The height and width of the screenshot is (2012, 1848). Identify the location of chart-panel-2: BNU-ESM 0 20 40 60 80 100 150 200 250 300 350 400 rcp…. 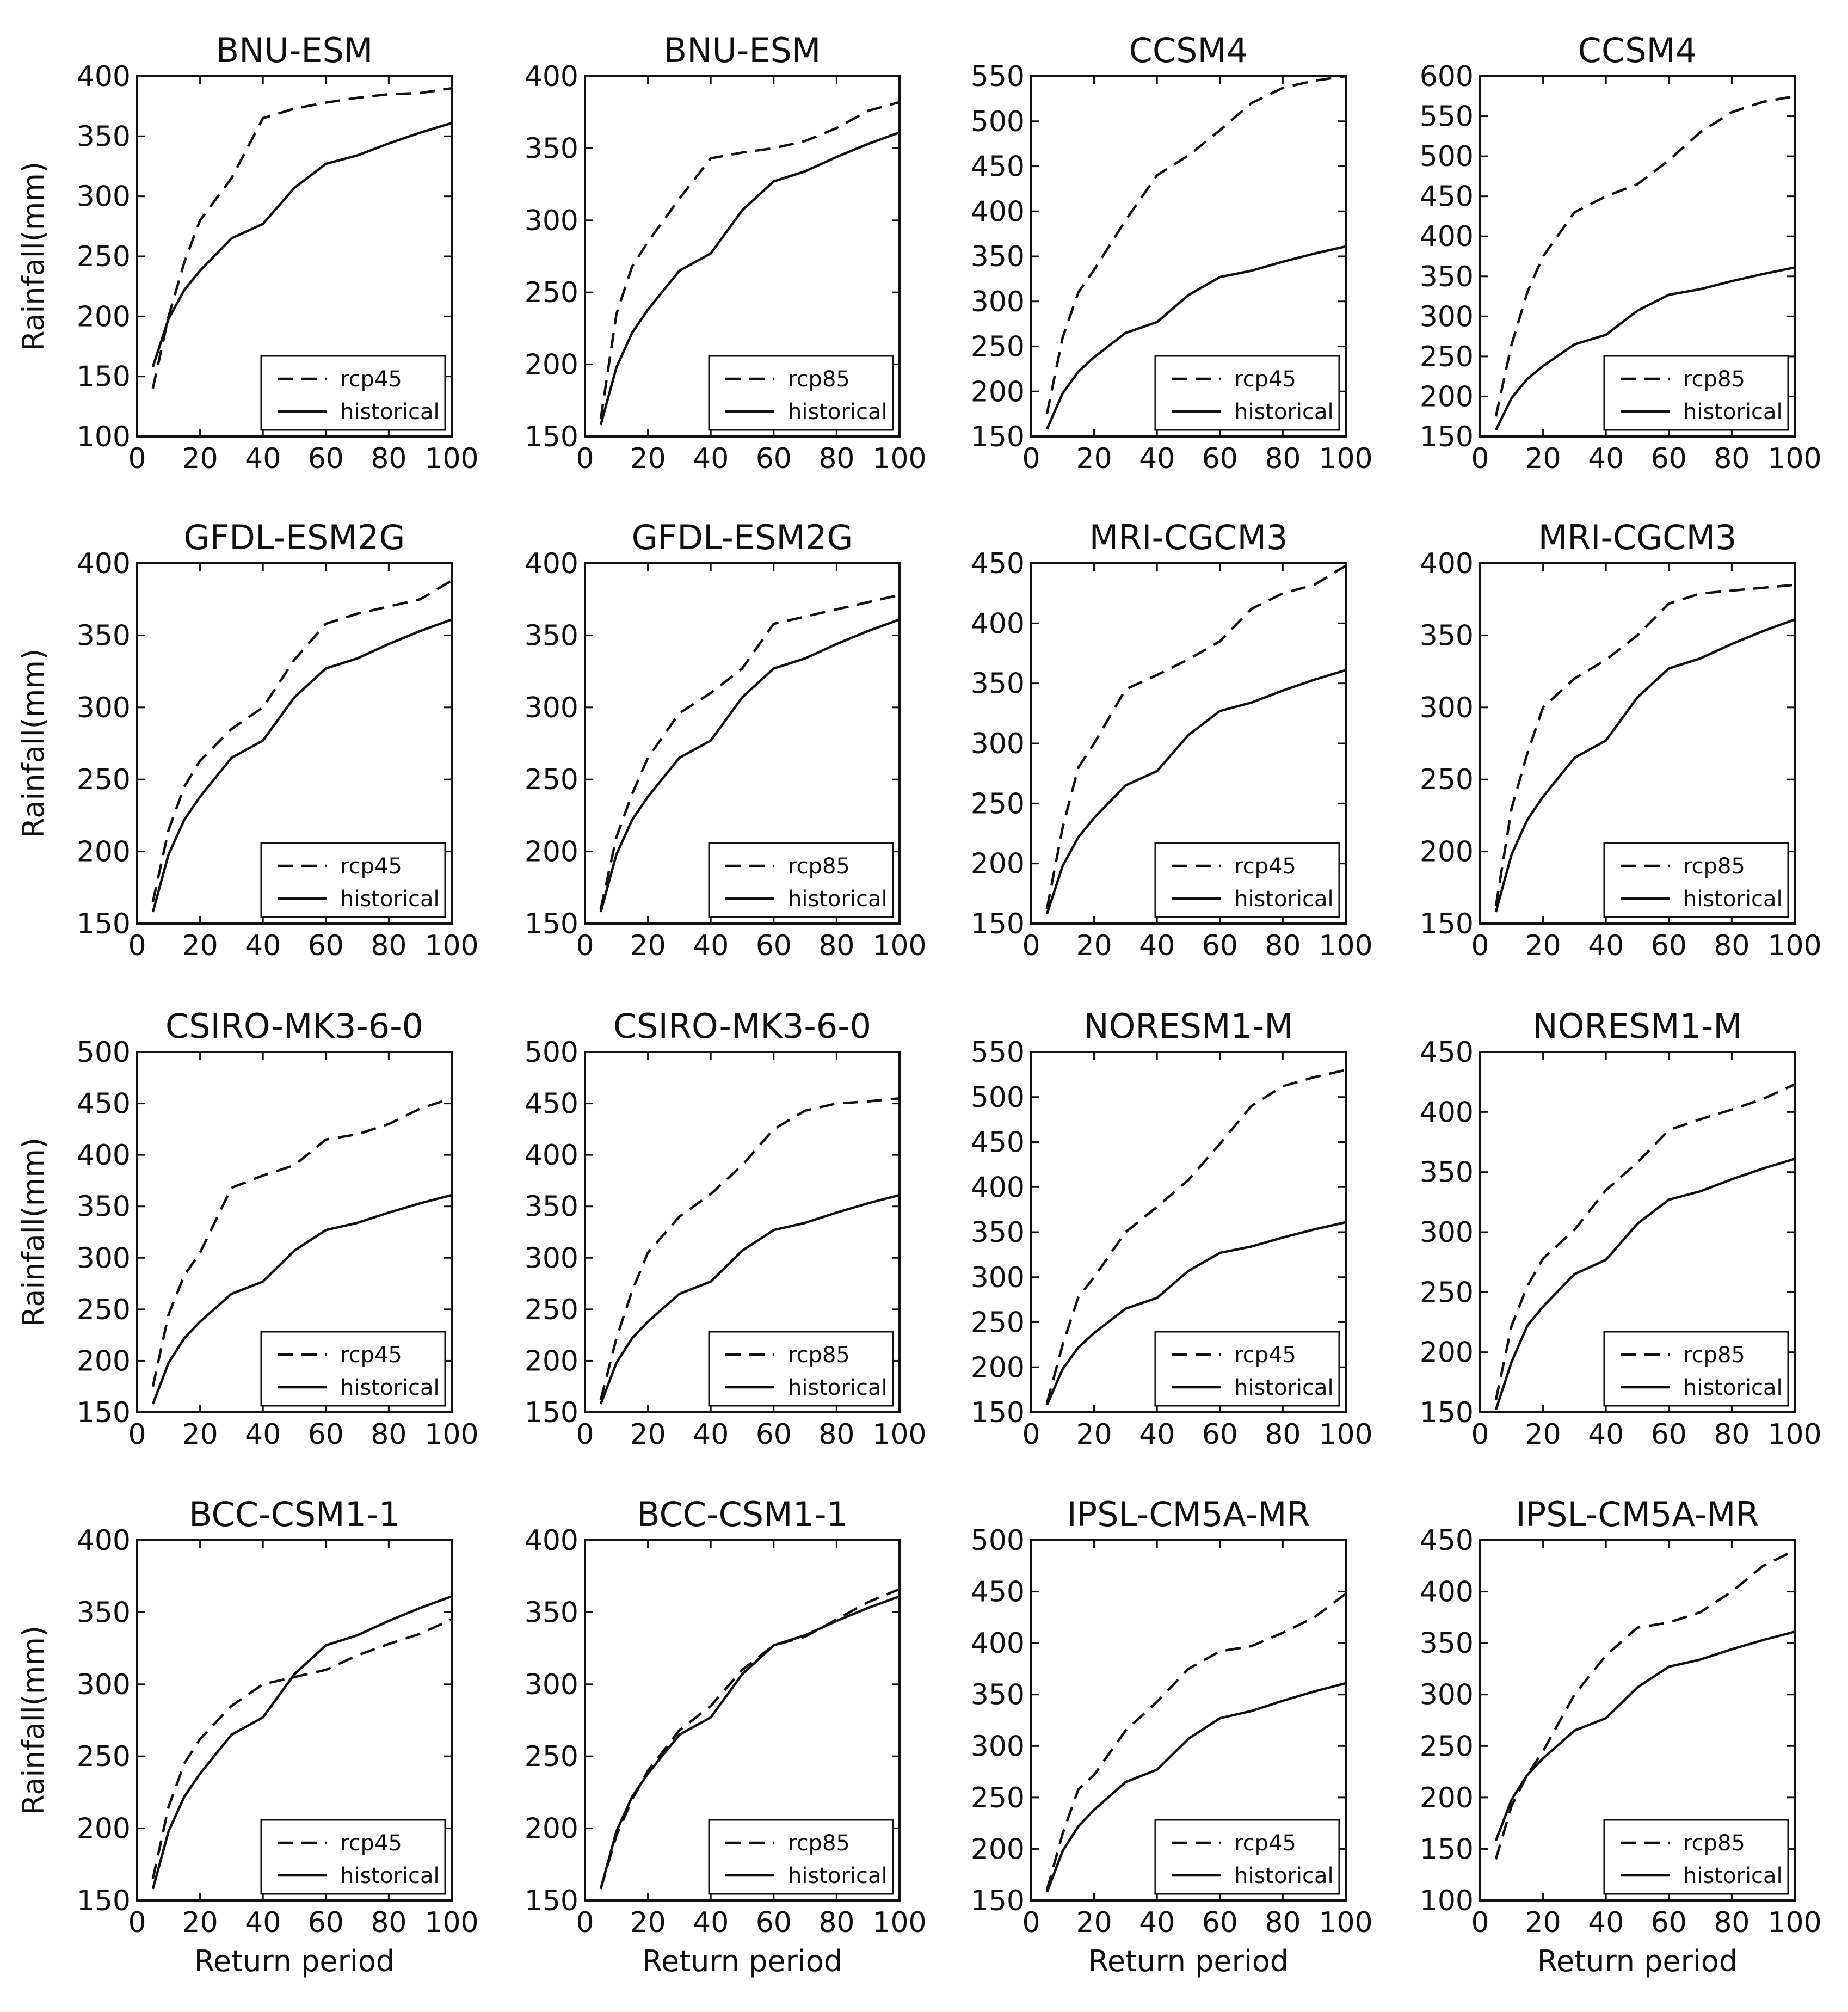
(726, 252).